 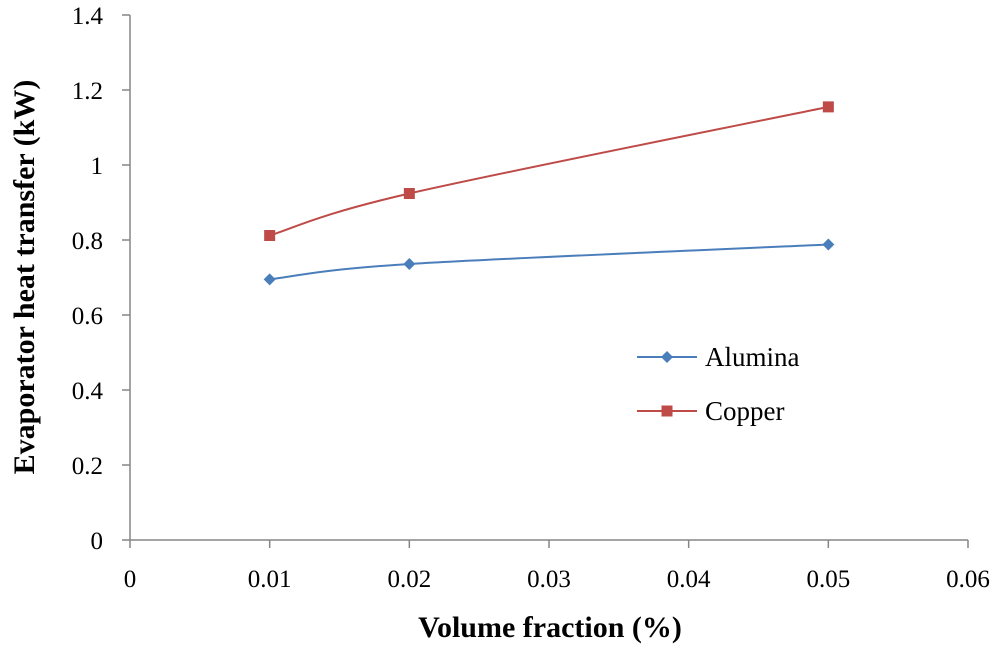 I want to click on legend: Alumina Copper, so click(x=718, y=384).